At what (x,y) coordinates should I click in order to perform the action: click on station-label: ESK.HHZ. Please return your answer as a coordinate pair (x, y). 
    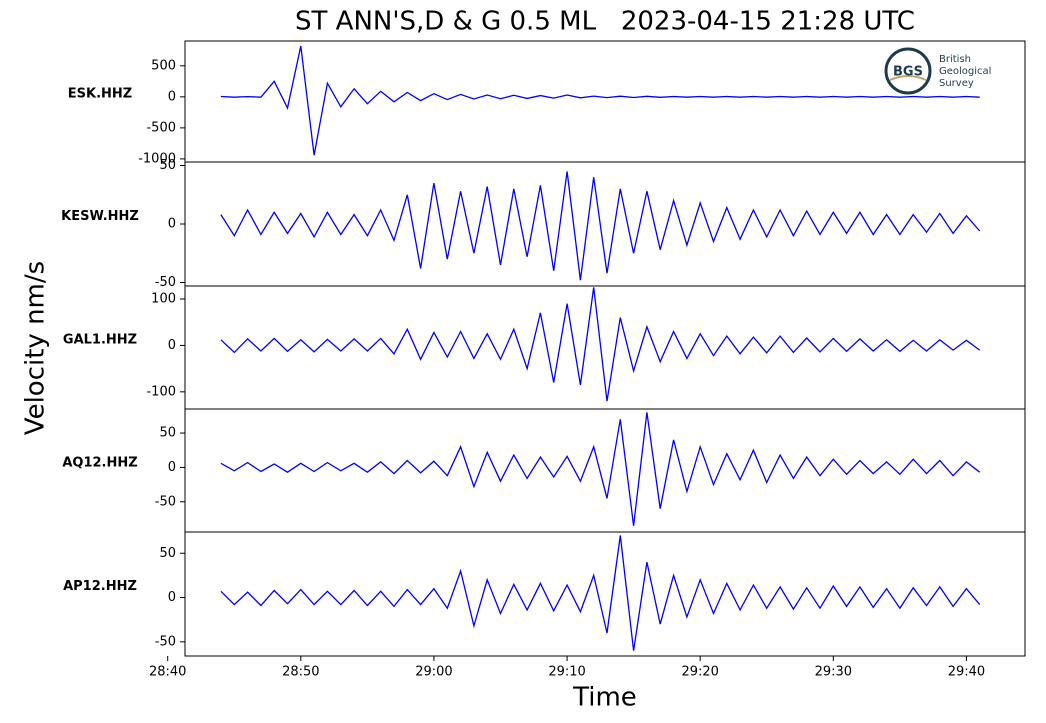
    Looking at the image, I should click on (100, 94).